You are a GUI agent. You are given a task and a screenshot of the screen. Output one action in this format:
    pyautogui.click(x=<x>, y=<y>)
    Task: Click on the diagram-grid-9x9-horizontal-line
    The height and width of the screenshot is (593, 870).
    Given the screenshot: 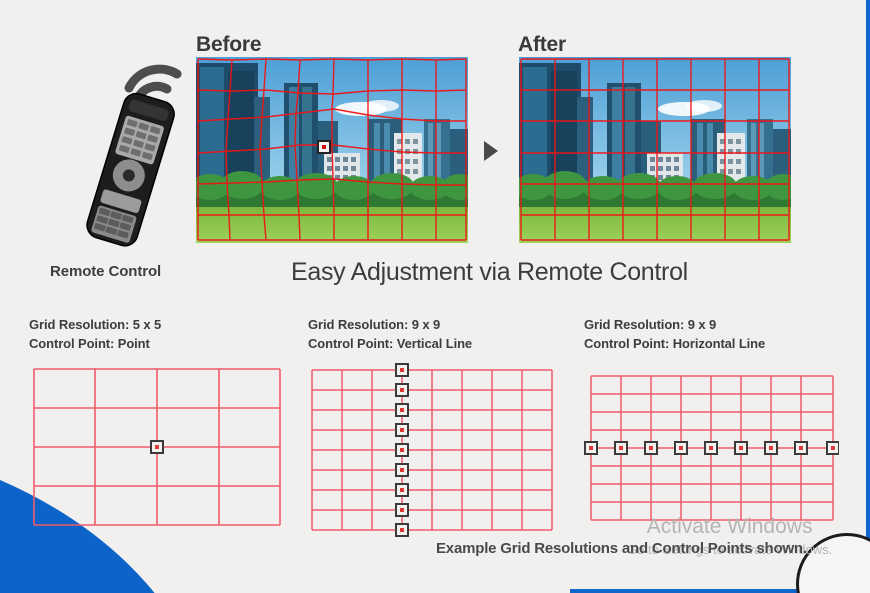 What is the action you would take?
    pyautogui.click(x=711, y=453)
    